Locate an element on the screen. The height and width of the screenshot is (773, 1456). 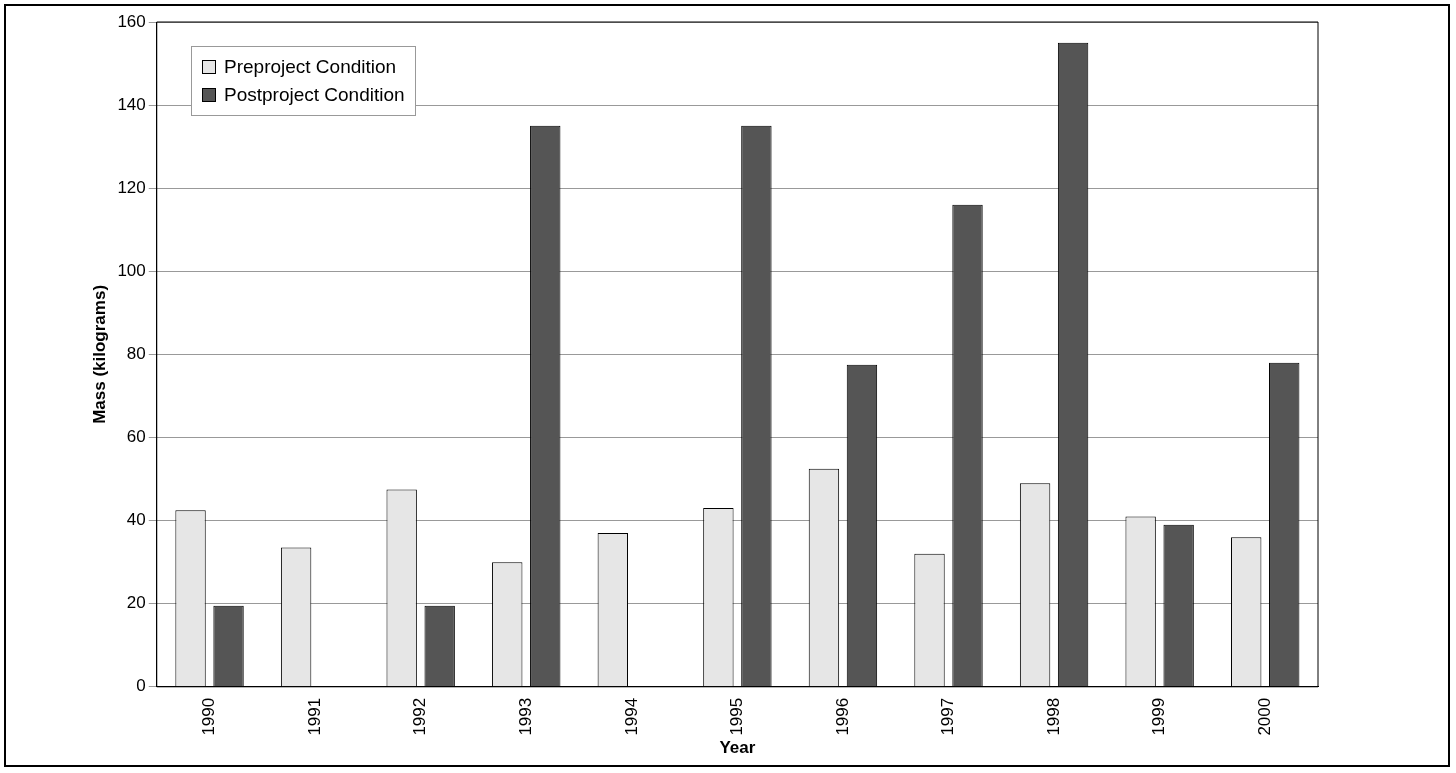
x-tick-label: 1997 is located at coordinates (948, 716).